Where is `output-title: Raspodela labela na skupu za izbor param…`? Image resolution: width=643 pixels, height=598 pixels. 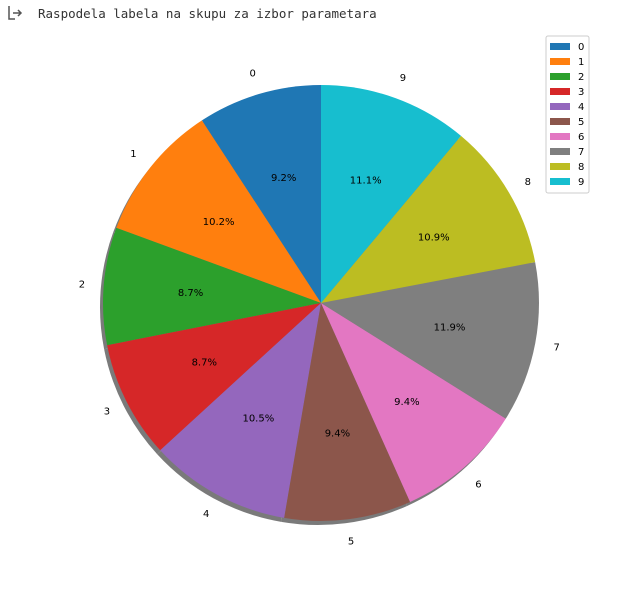
output-title: Raspodela labela na skupu za izbor param… is located at coordinates (207, 13).